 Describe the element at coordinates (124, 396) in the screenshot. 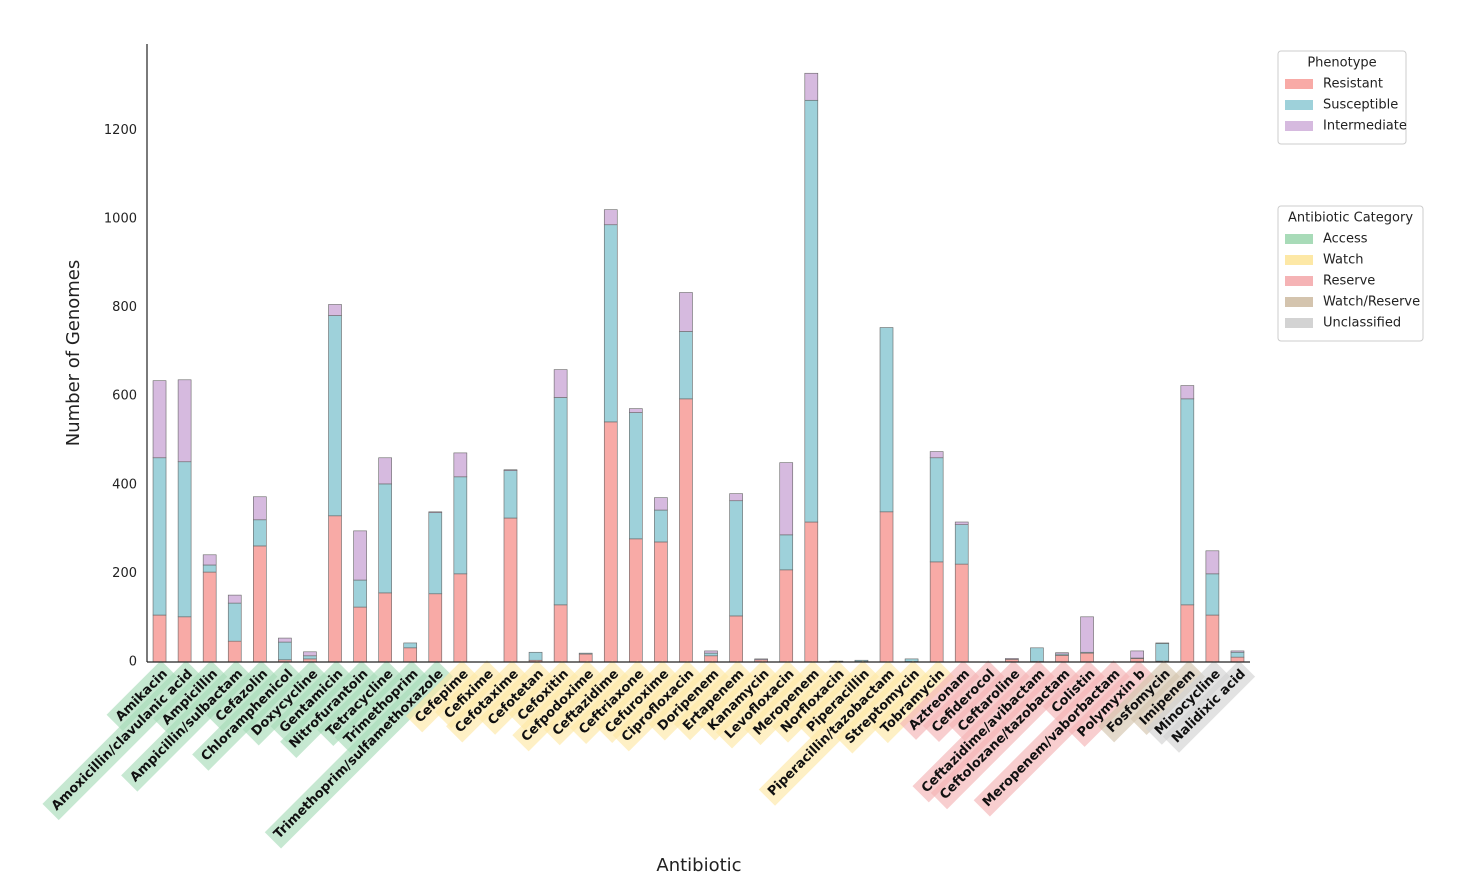

I see `y-tick-label: 600` at that location.